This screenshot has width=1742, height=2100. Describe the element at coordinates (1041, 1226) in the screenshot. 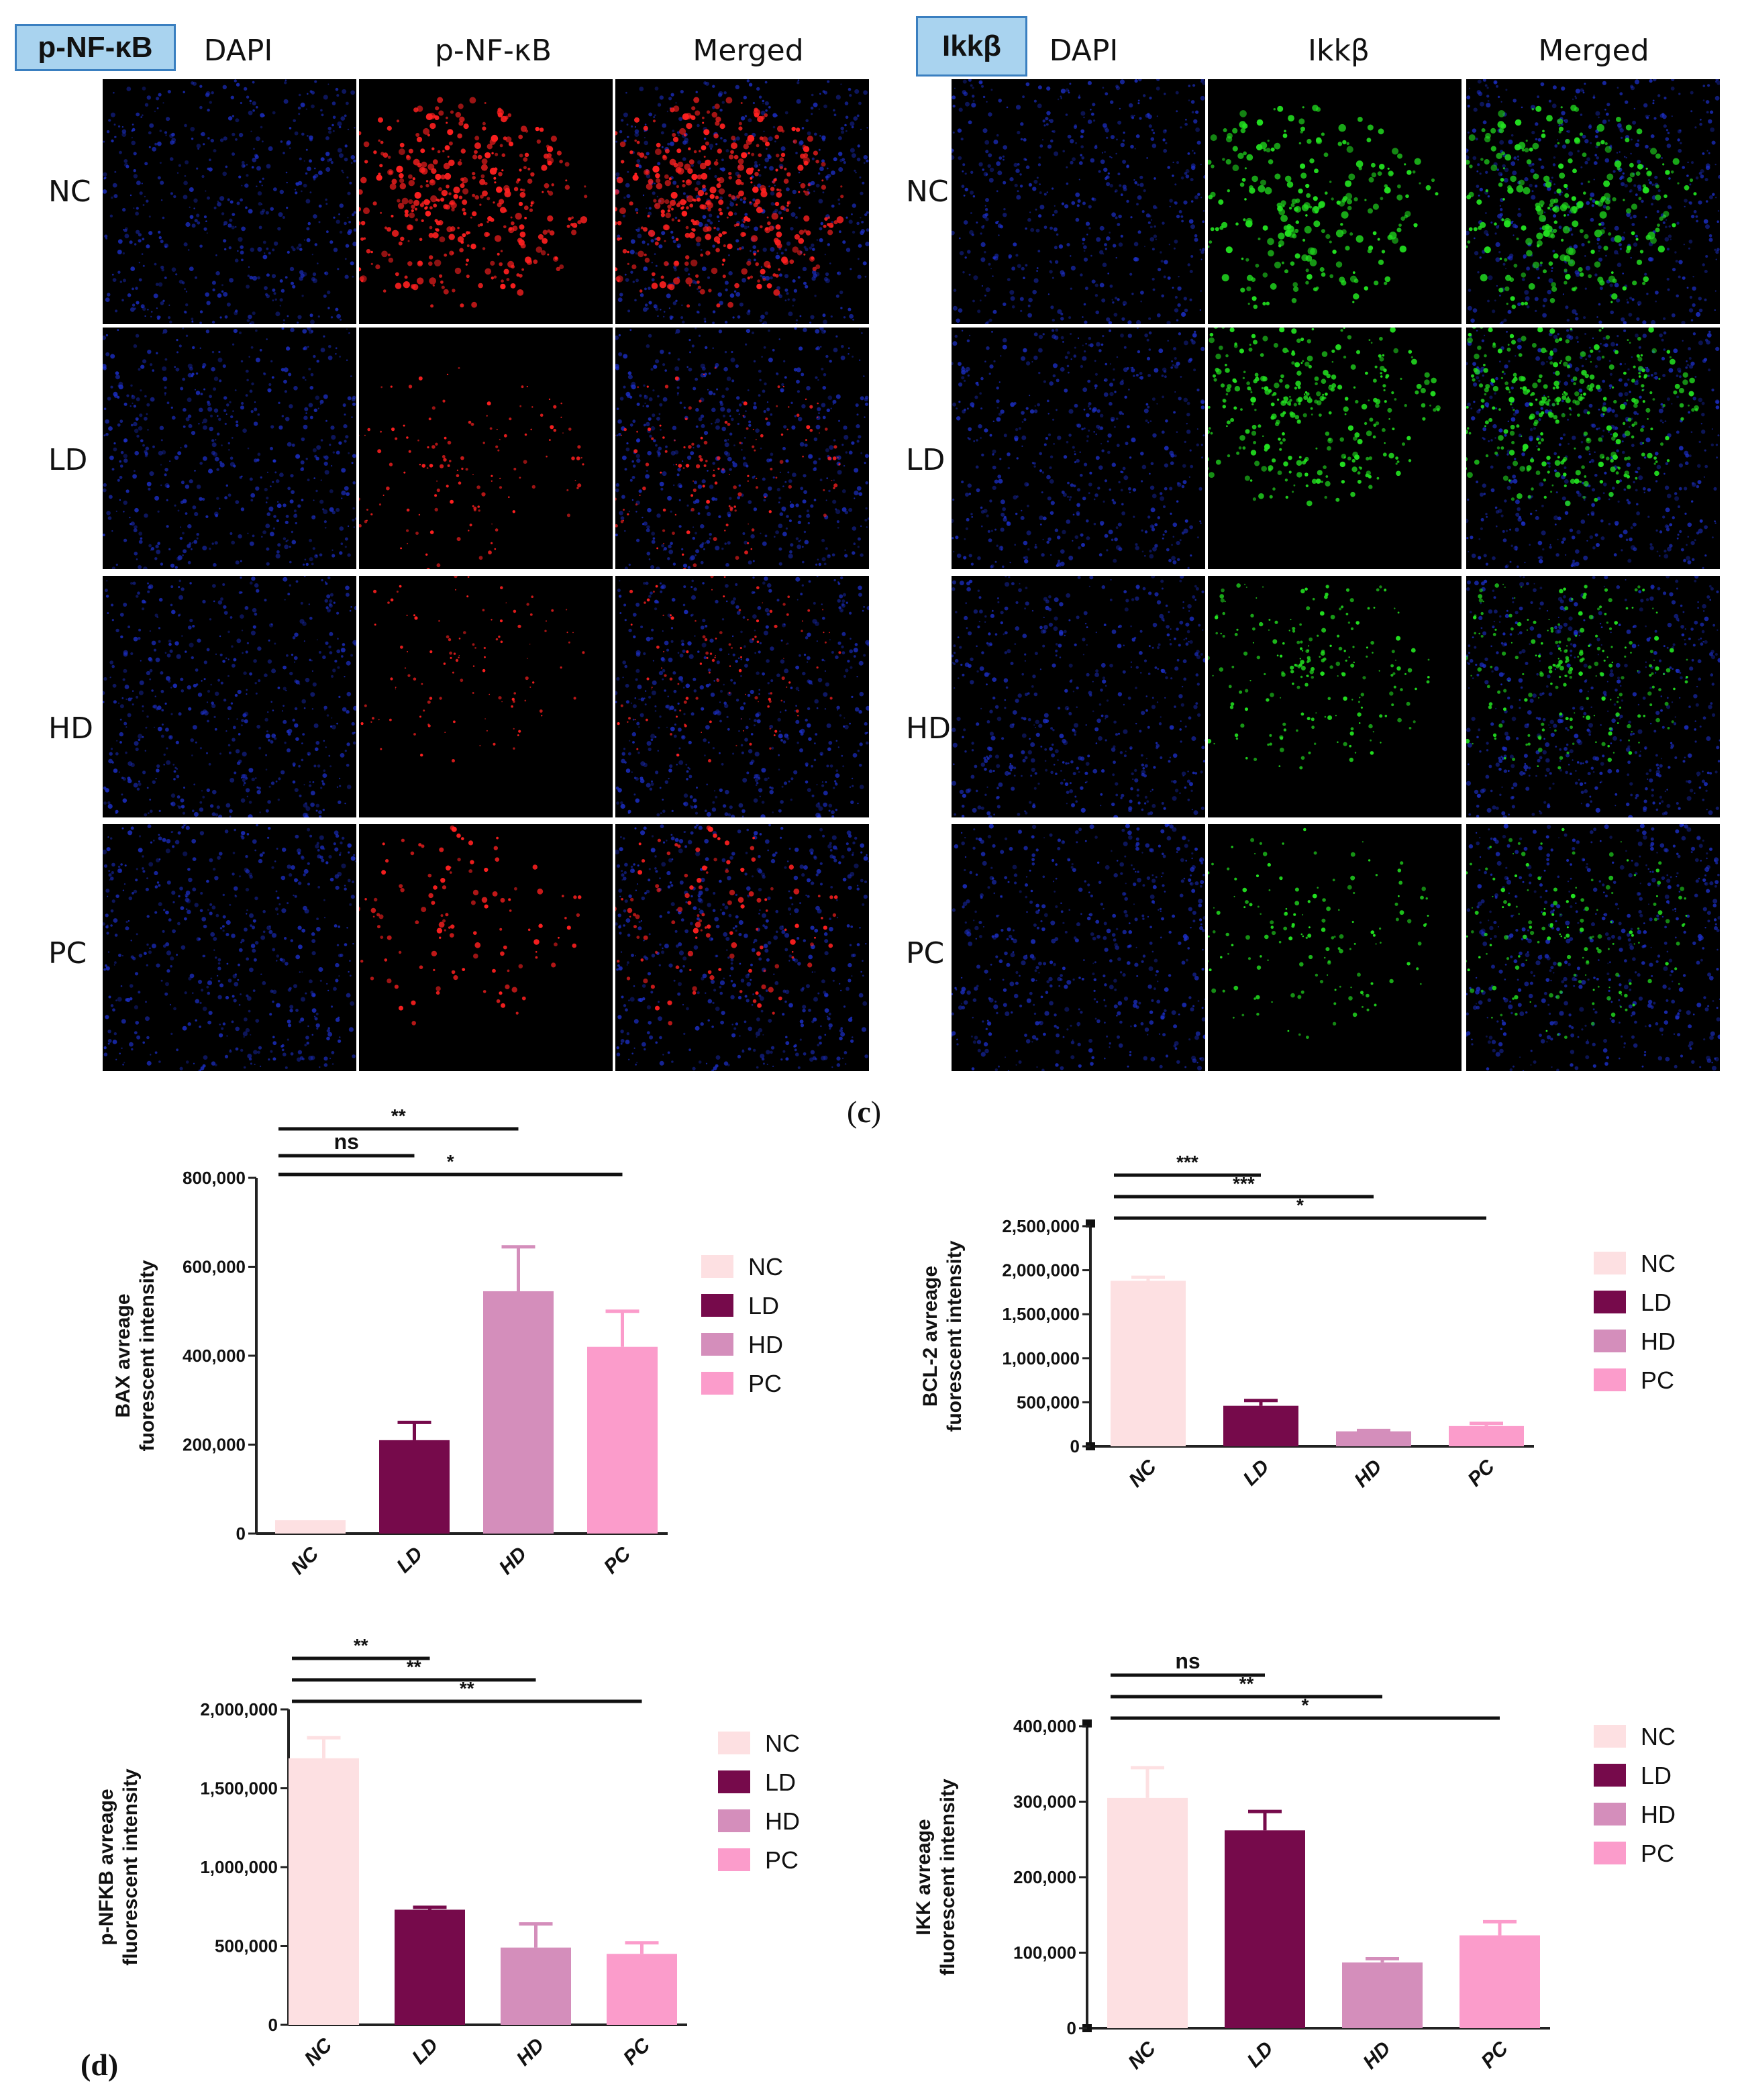

I see `y-tick-label: 2,500,000` at that location.